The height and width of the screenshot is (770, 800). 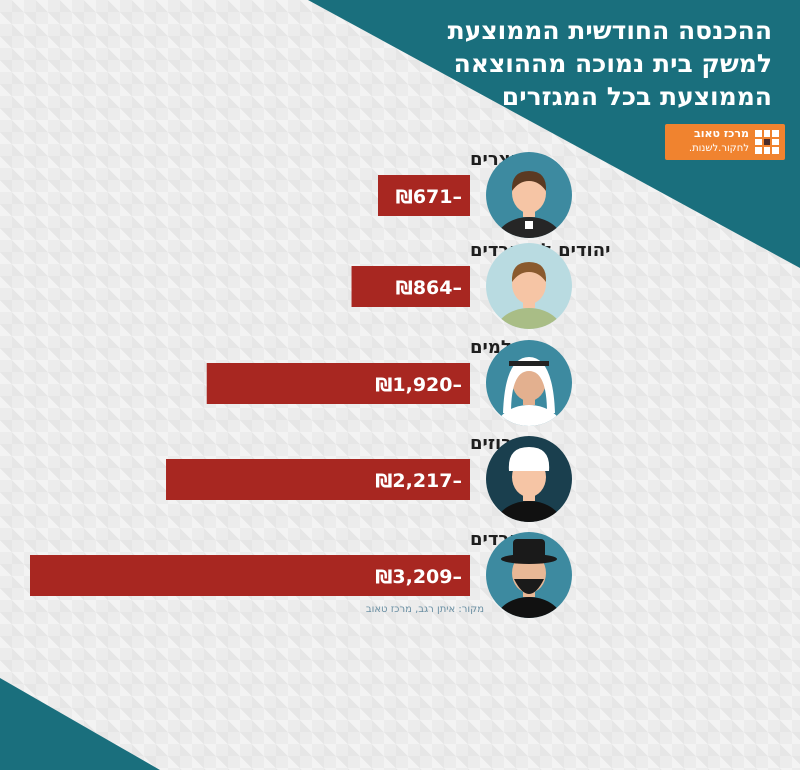 I want to click on christian-person-icon, so click(x=529, y=195).